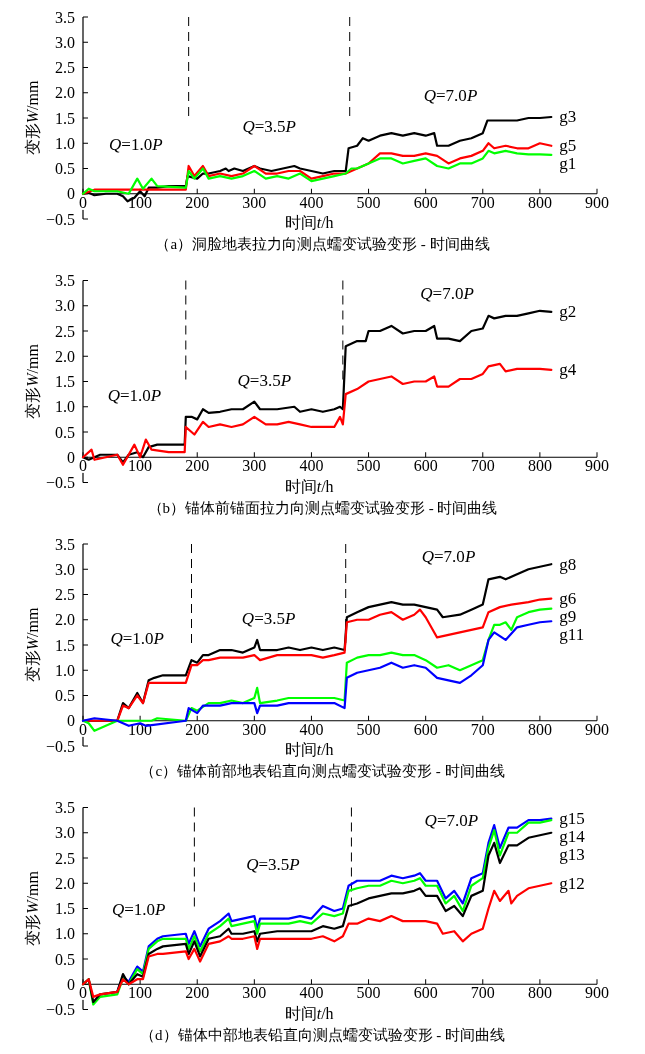 This screenshot has width=645, height=1054. What do you see at coordinates (322, 1034) in the screenshot?
I see `text: （d）锚体中部地表铅直向测点蠕变试验变形 - 时间曲线` at bounding box center [322, 1034].